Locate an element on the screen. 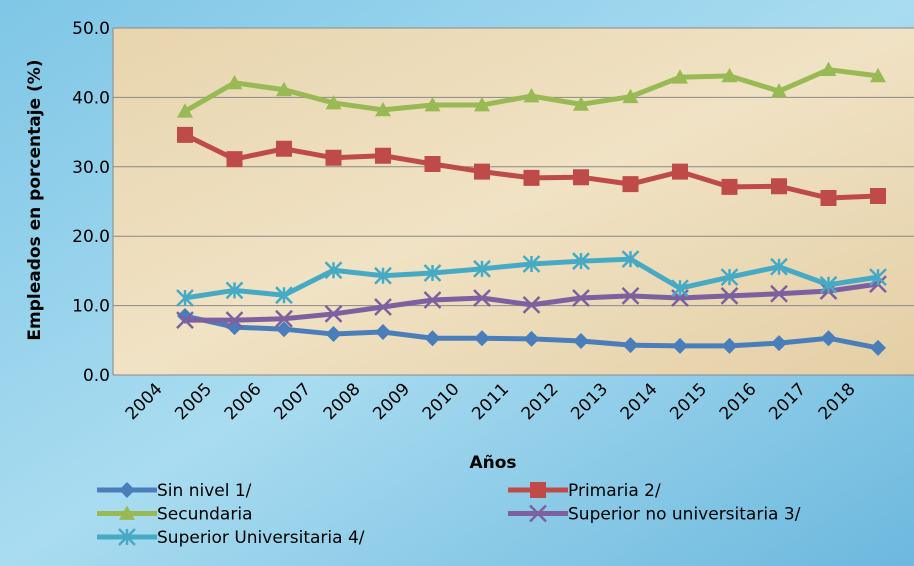 The width and height of the screenshot is (914, 566). legend-label: Superior Universitaria 4/ is located at coordinates (261, 538).